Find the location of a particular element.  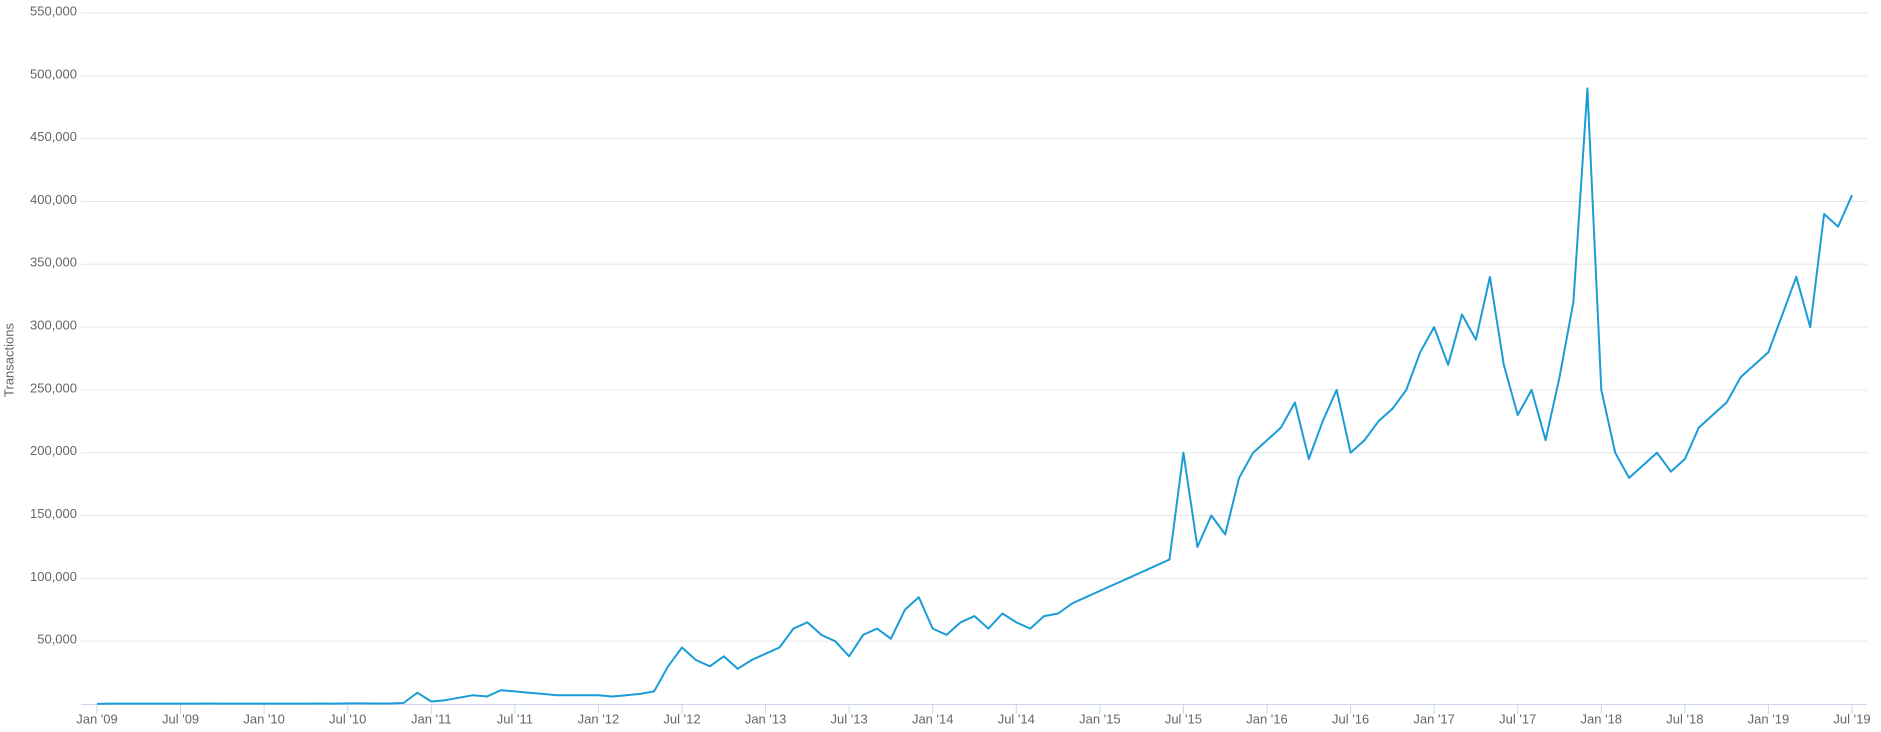

x-tick-label: Jan '09 is located at coordinates (97, 718).